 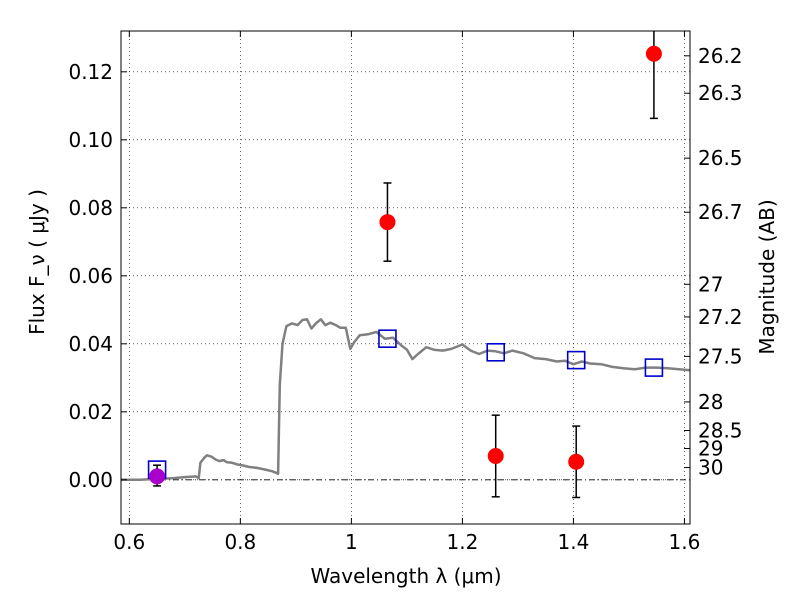 What do you see at coordinates (129, 542) in the screenshot?
I see `x-tick-label: 0.6` at bounding box center [129, 542].